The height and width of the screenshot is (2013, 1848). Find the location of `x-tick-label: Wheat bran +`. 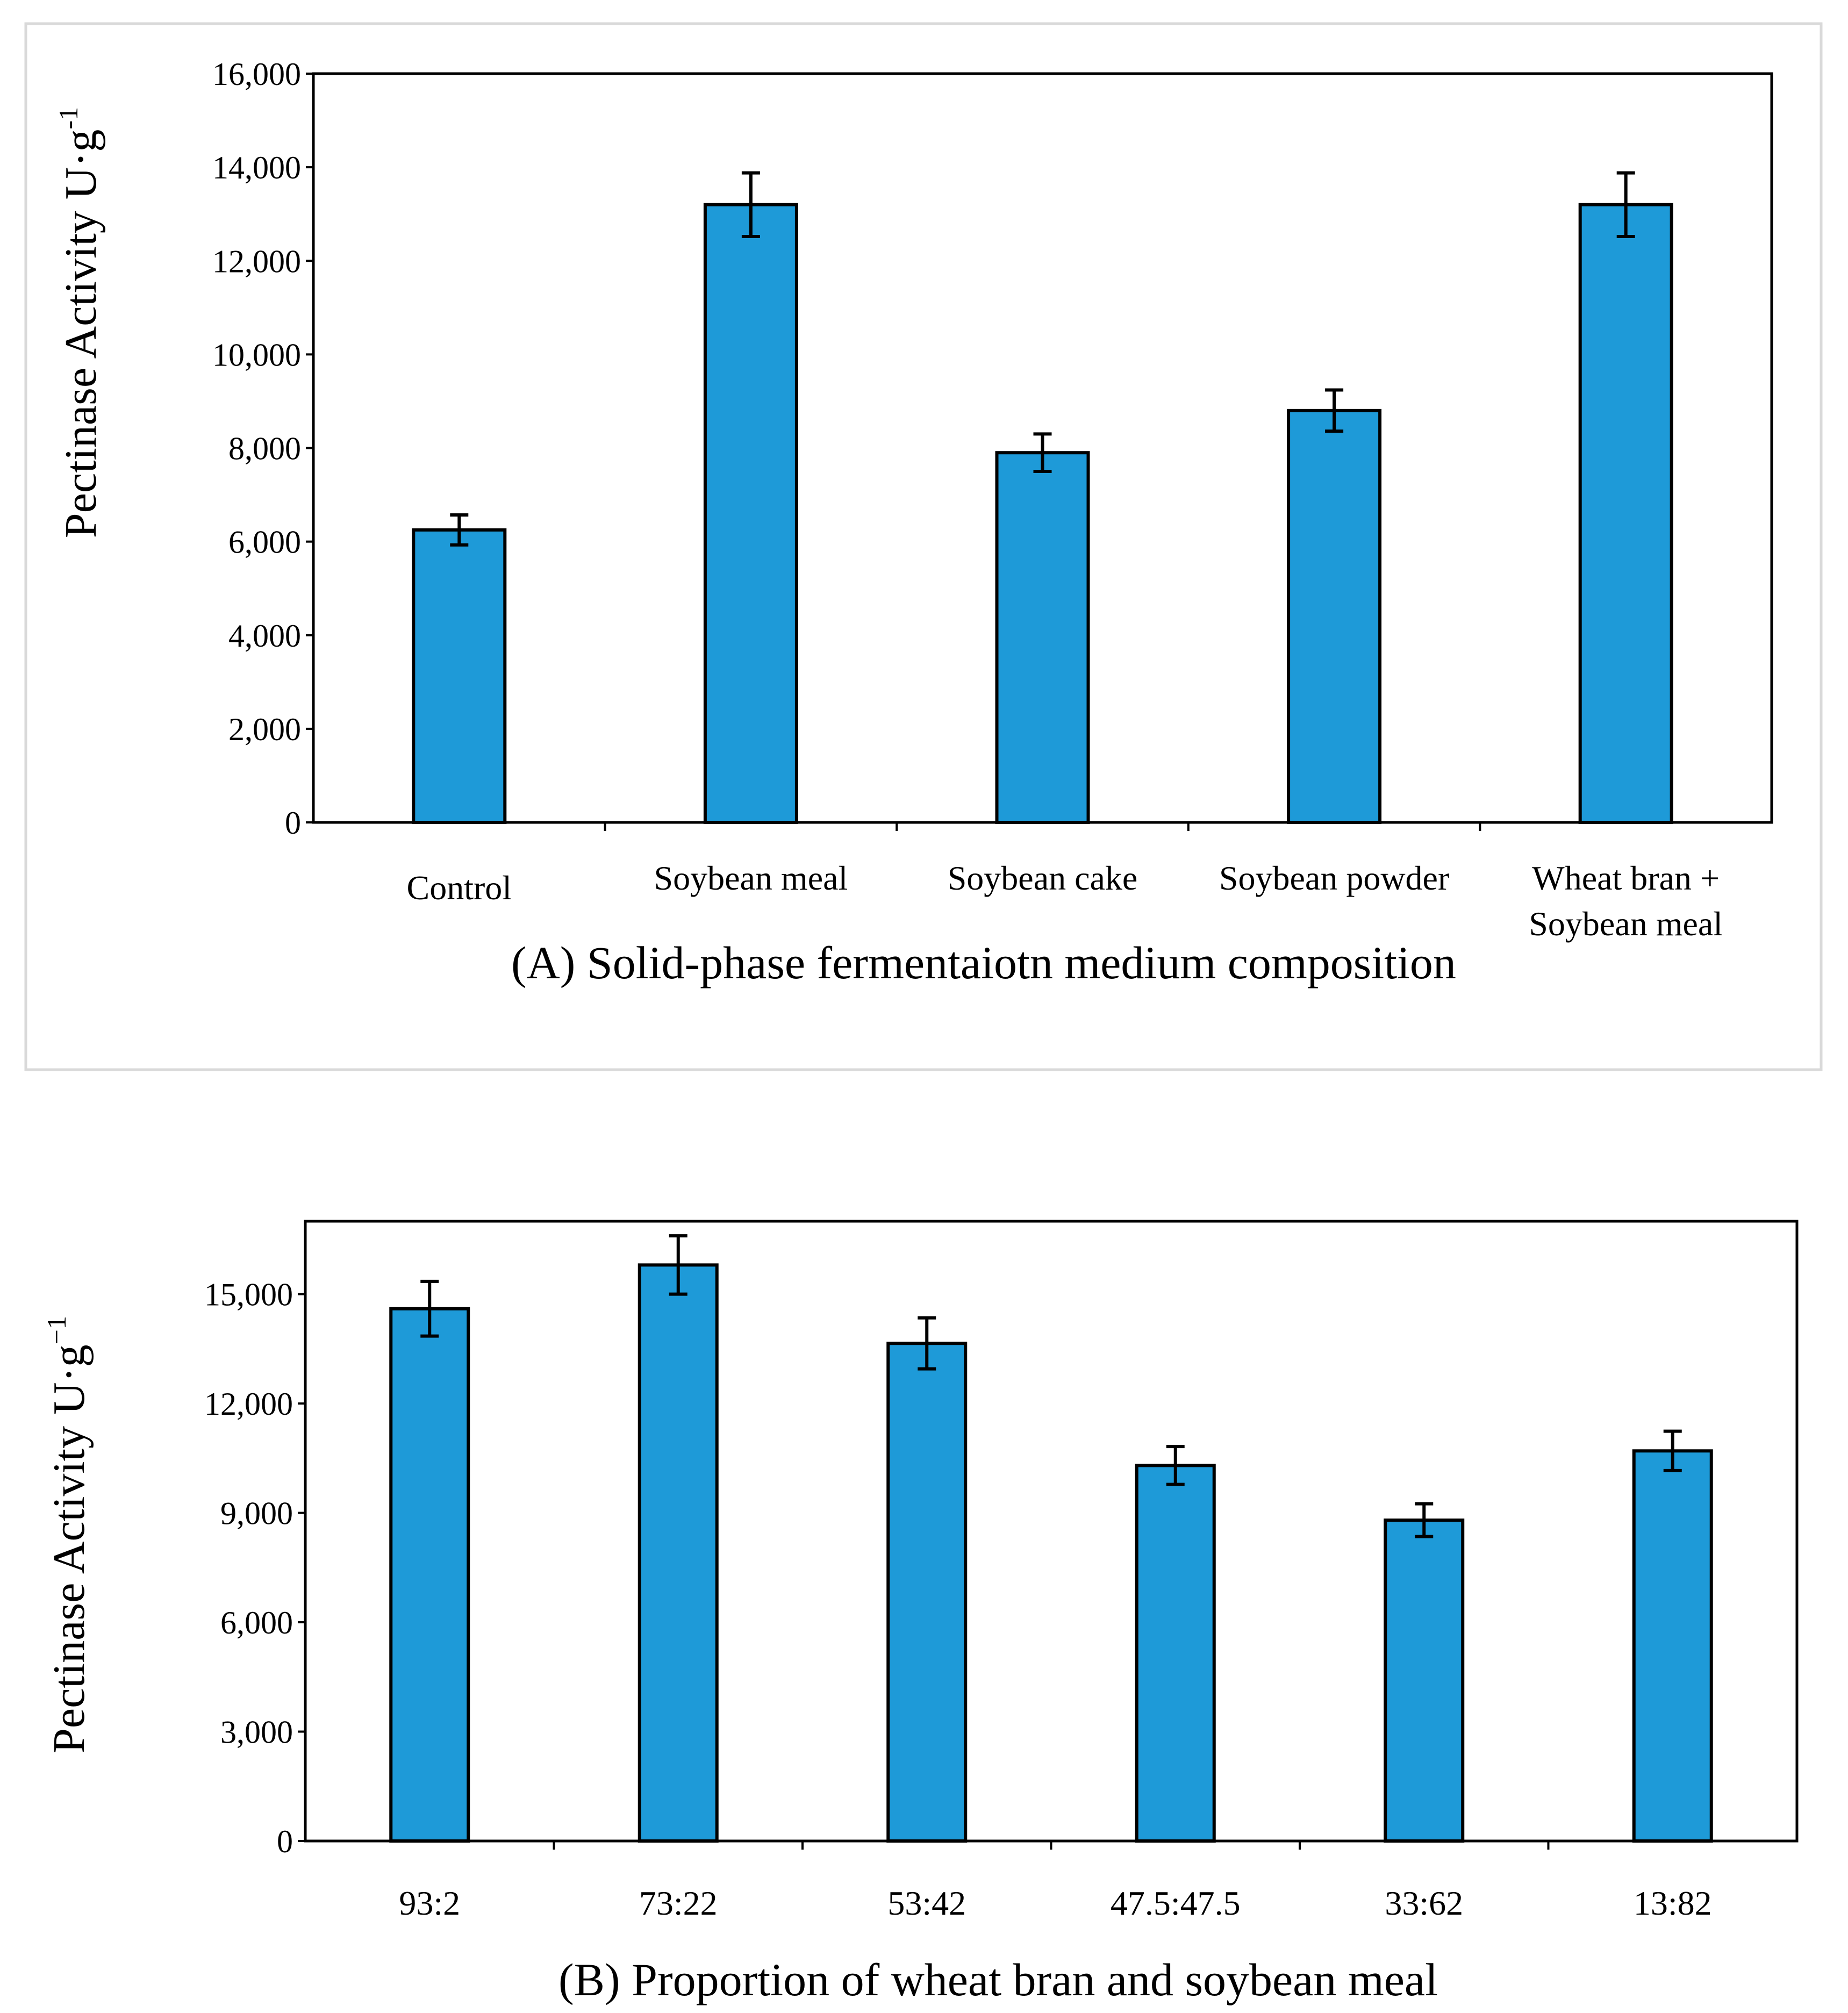

x-tick-label: Wheat bran + is located at coordinates (1626, 878).